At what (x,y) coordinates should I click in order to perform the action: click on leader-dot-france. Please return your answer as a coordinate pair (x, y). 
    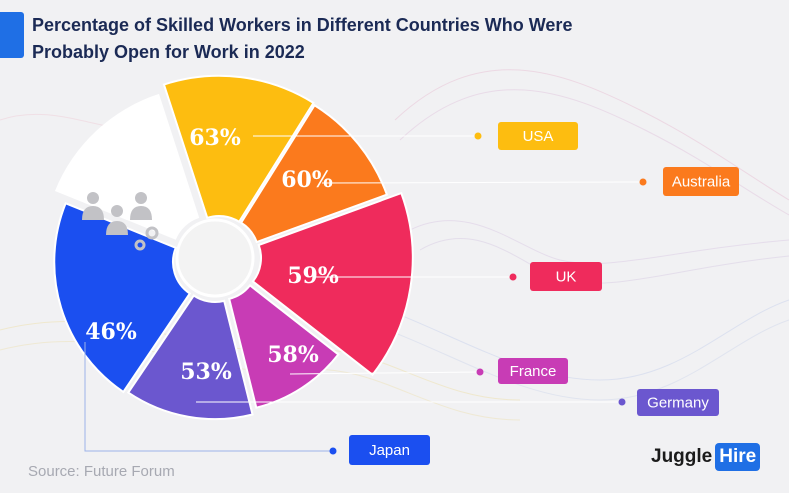
    Looking at the image, I should click on (480, 372).